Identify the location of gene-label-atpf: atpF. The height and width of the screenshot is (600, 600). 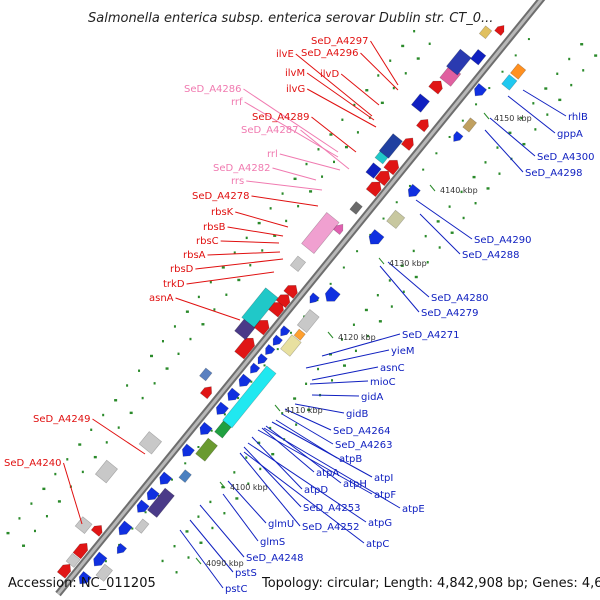
(385, 495).